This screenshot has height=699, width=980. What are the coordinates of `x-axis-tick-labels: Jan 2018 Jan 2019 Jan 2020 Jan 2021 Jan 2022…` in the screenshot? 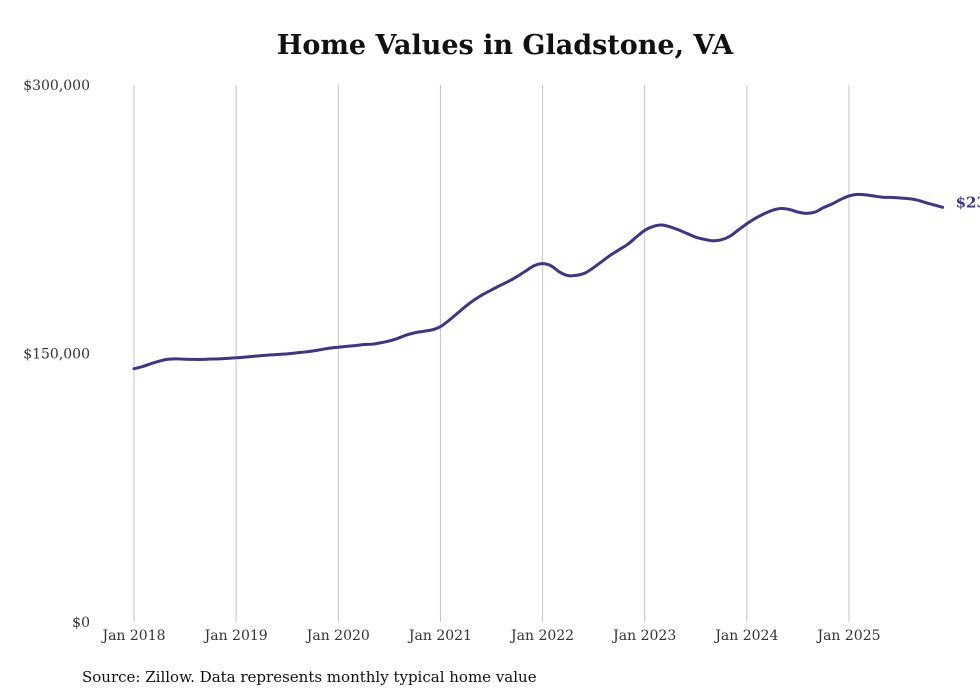 It's located at (490, 636).